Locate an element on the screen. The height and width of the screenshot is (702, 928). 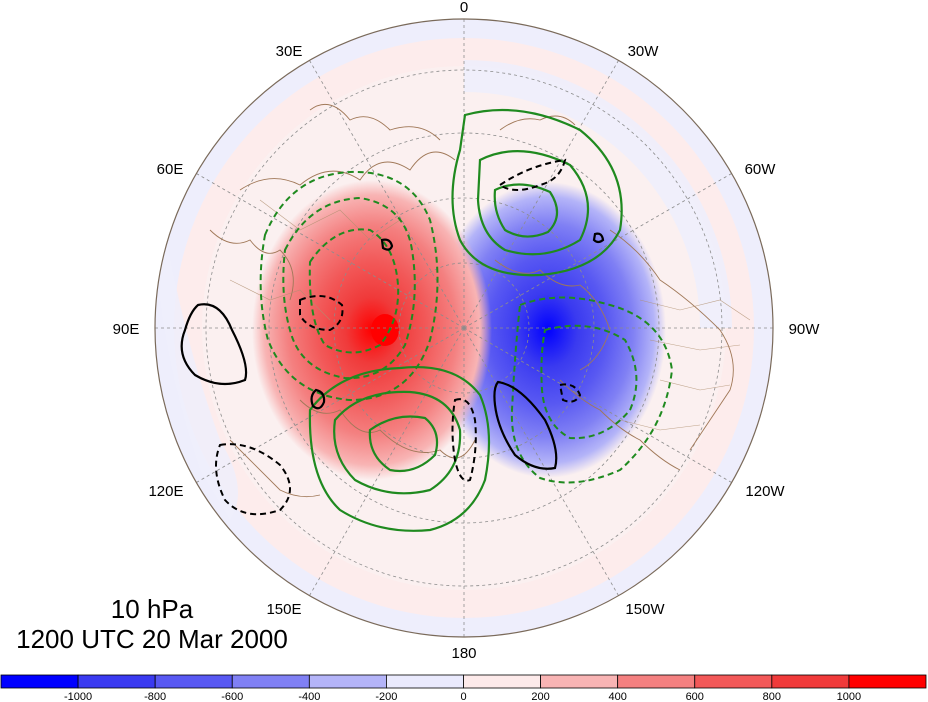
light-negative-sector is located at coordinates (598, 194).